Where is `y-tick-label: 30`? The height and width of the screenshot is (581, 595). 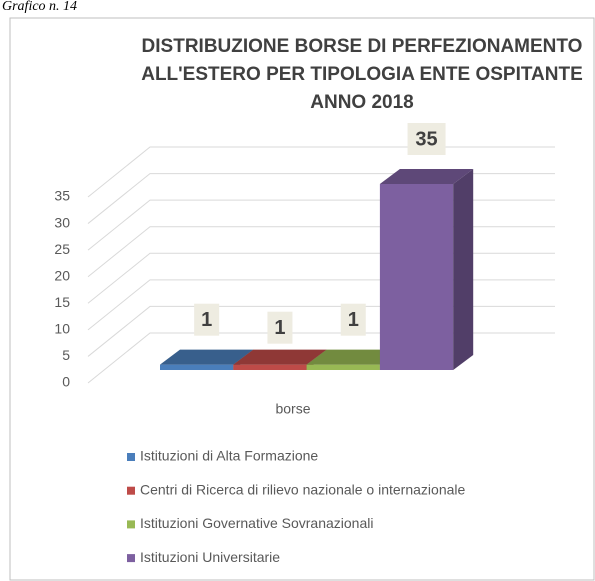 y-tick-label: 30 is located at coordinates (62, 222).